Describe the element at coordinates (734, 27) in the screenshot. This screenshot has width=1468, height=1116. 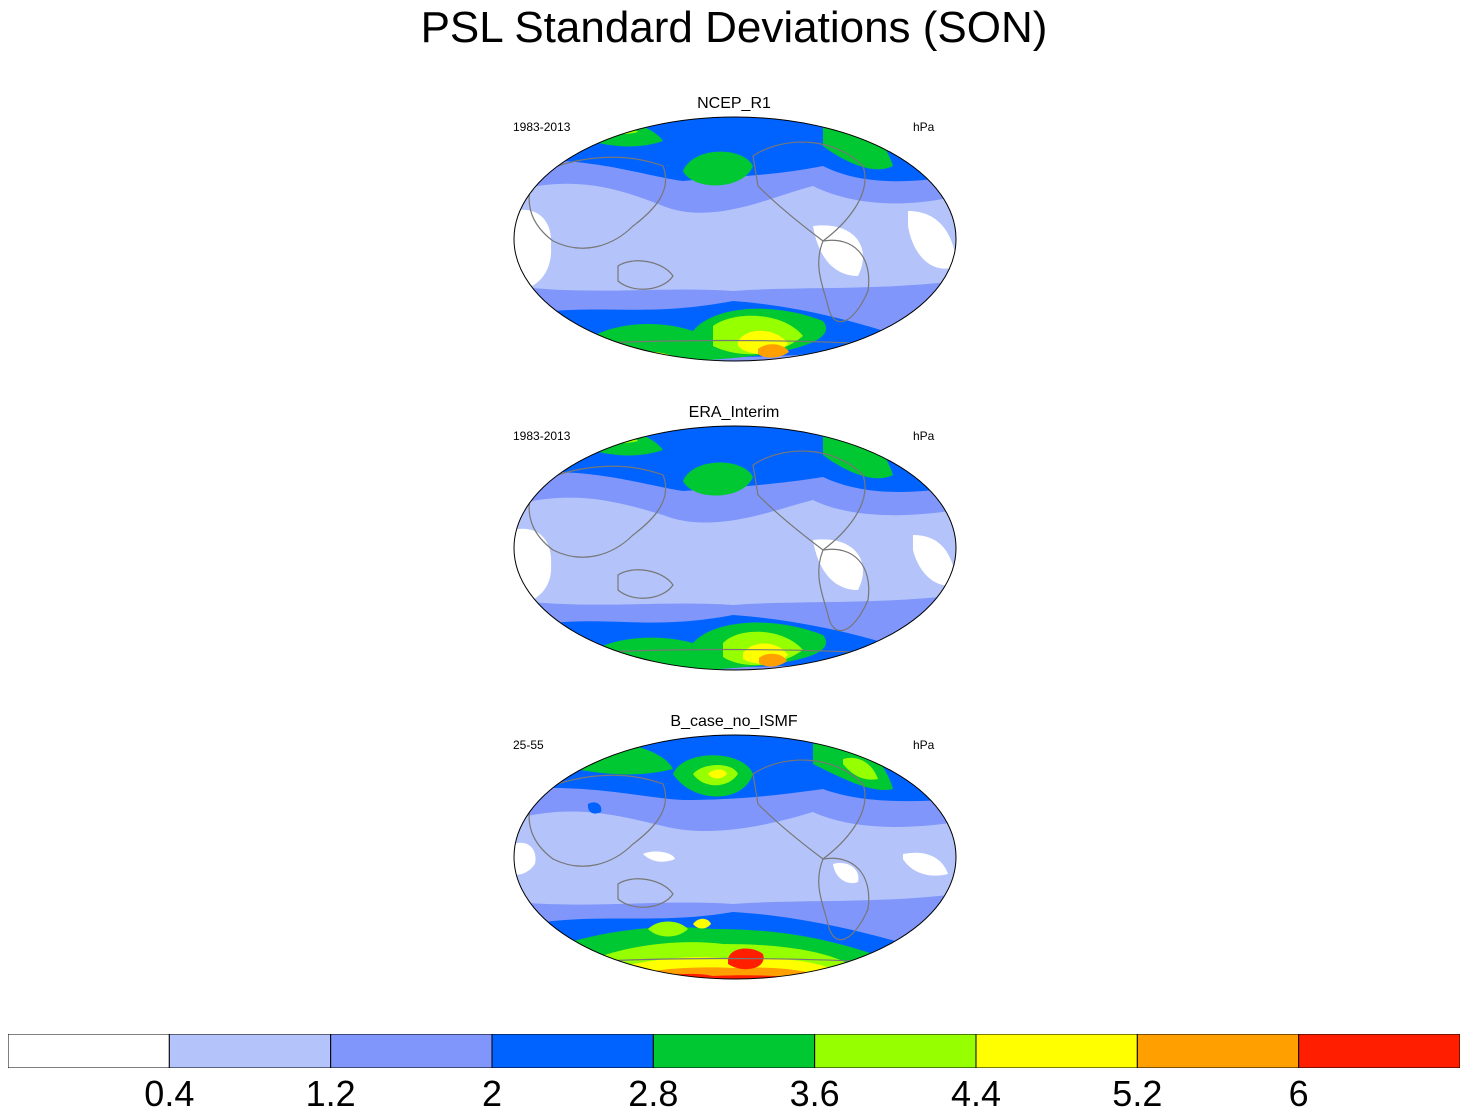
I see `main-title: PSL Standard Deviations (SON)` at that location.